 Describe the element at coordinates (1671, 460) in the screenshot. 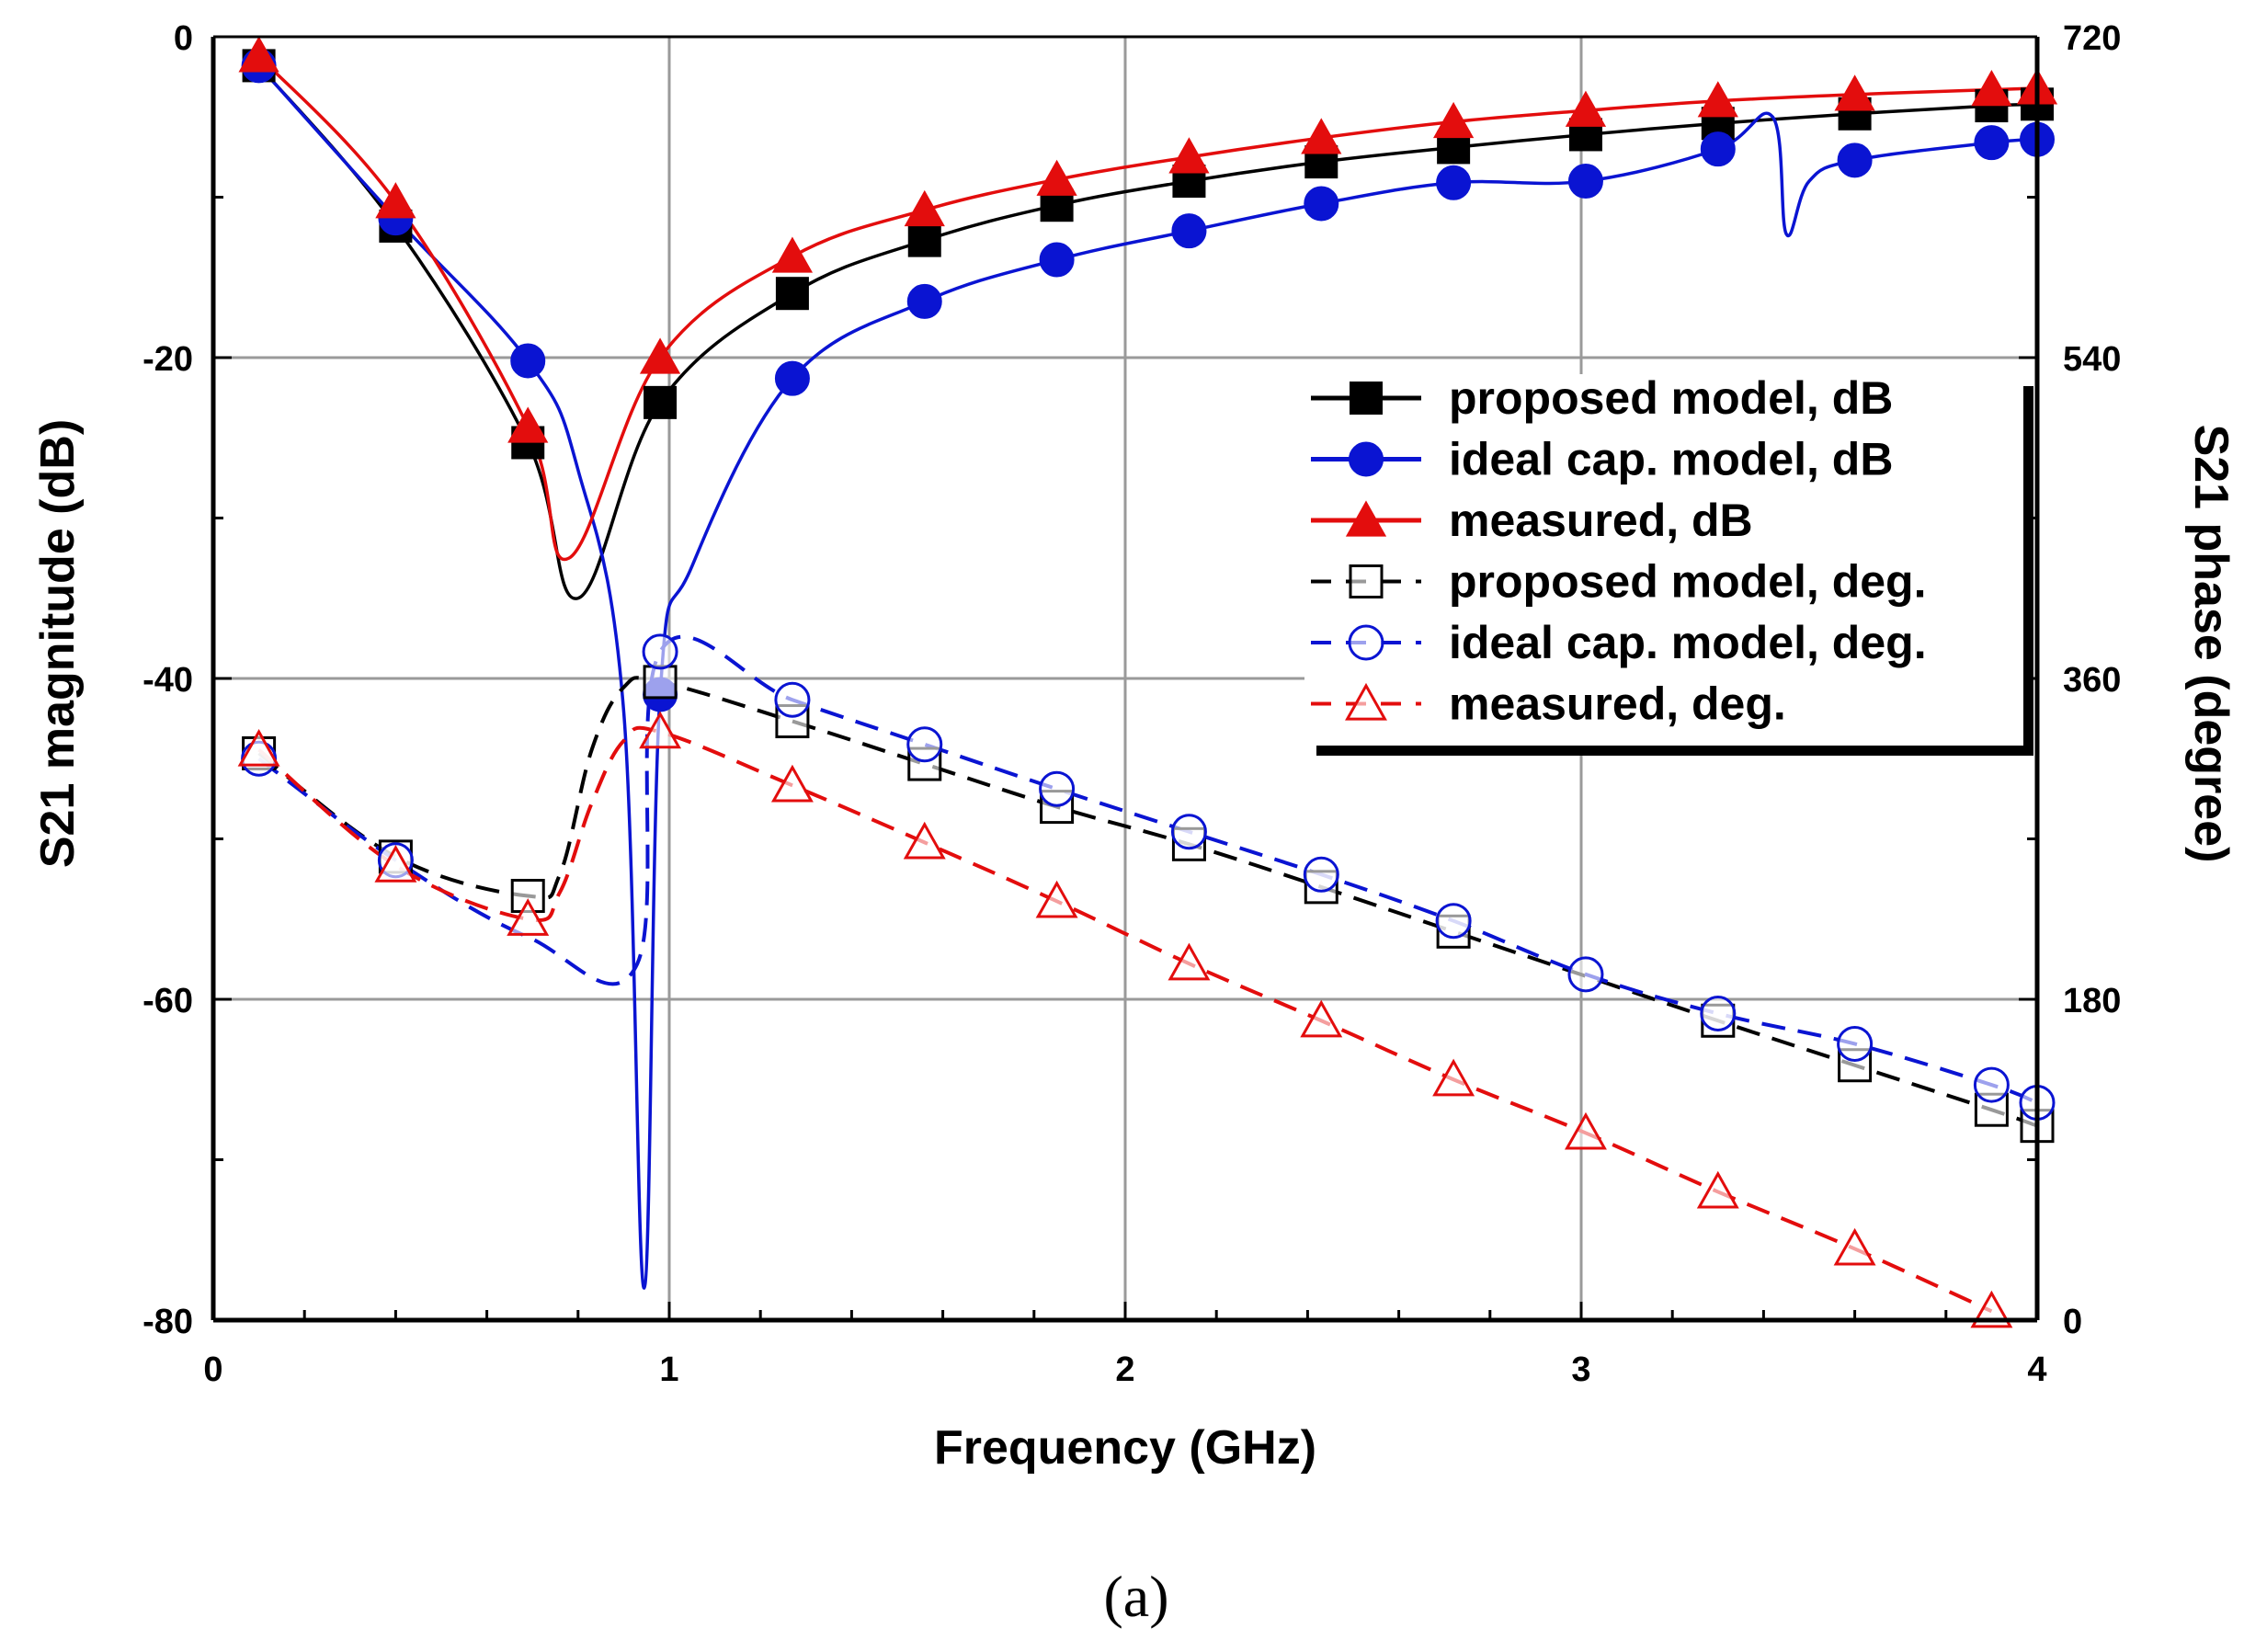

I see `legend-label-1: ideal cap. model, dB` at that location.